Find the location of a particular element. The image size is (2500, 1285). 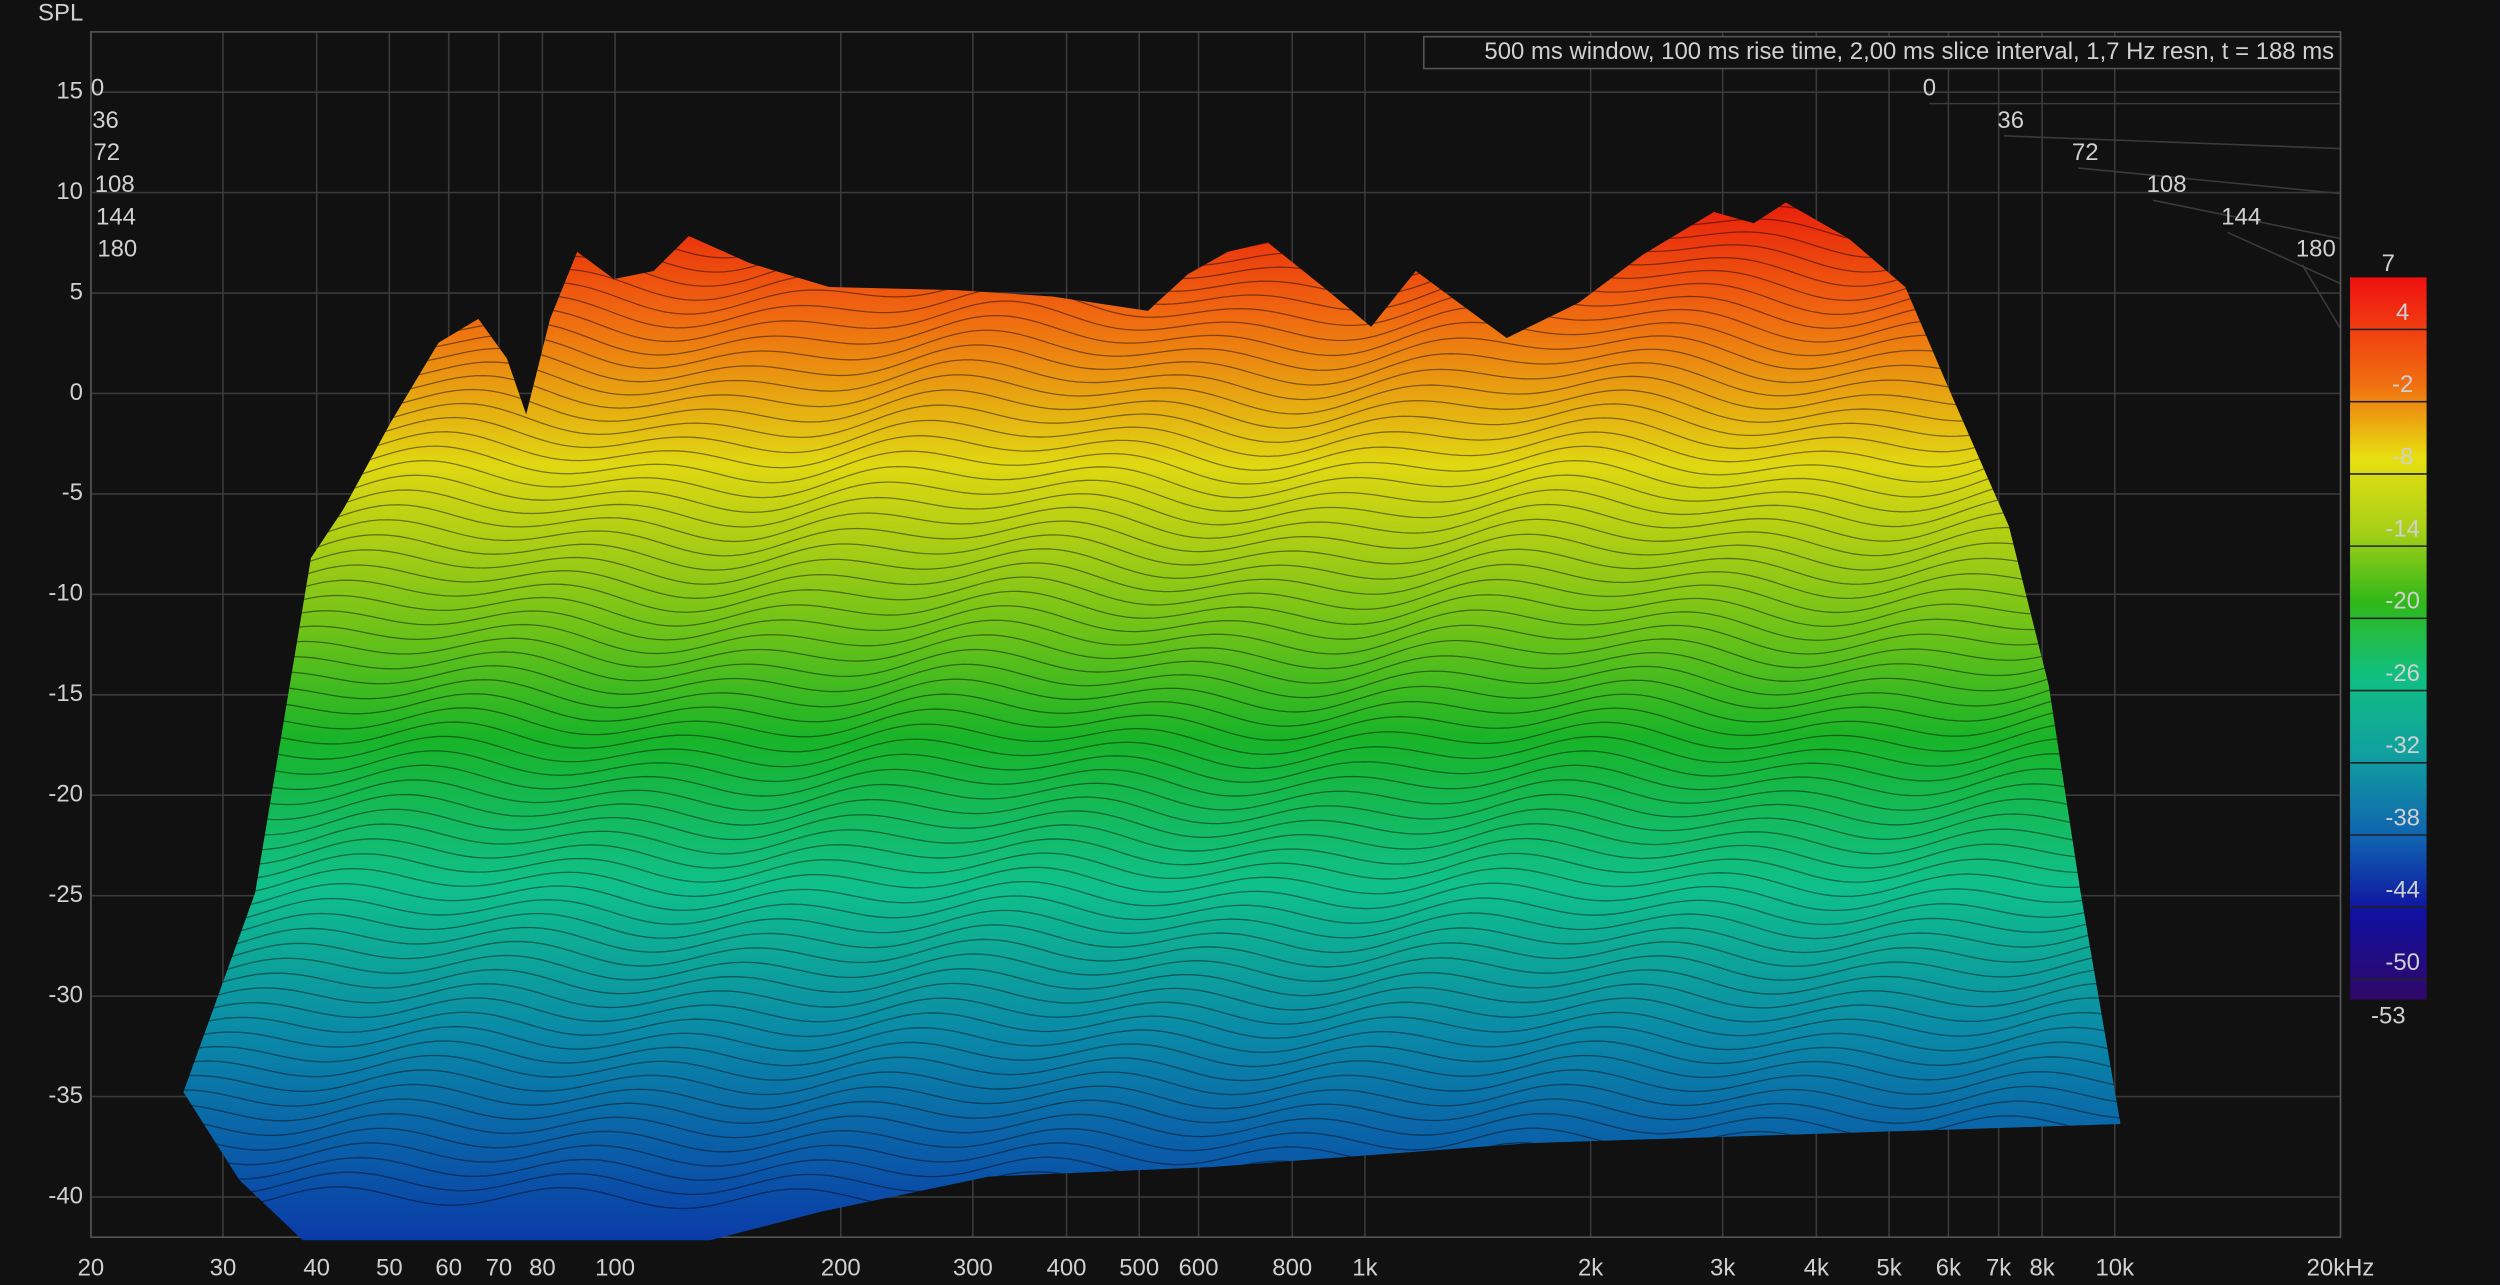

x-tick-label: 2k is located at coordinates (1590, 1267).